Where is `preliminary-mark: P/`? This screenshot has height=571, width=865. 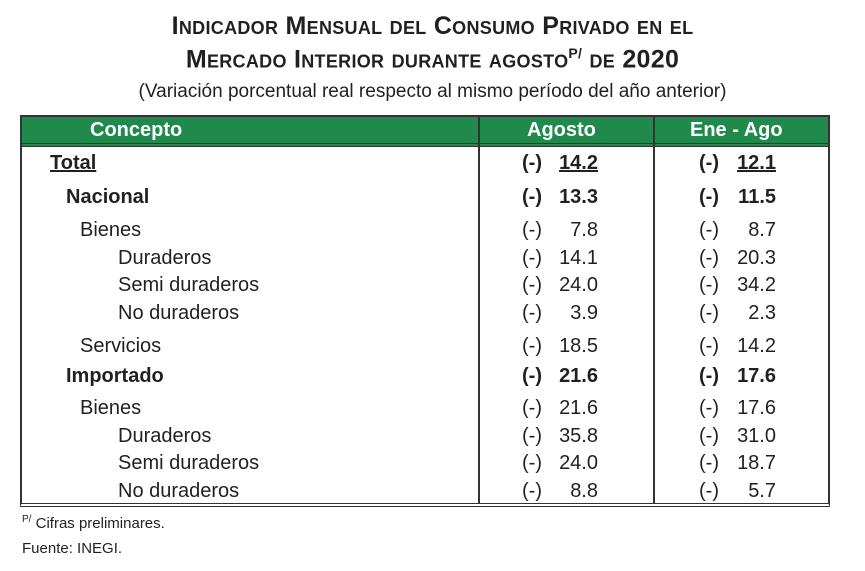 preliminary-mark: P/ is located at coordinates (575, 53).